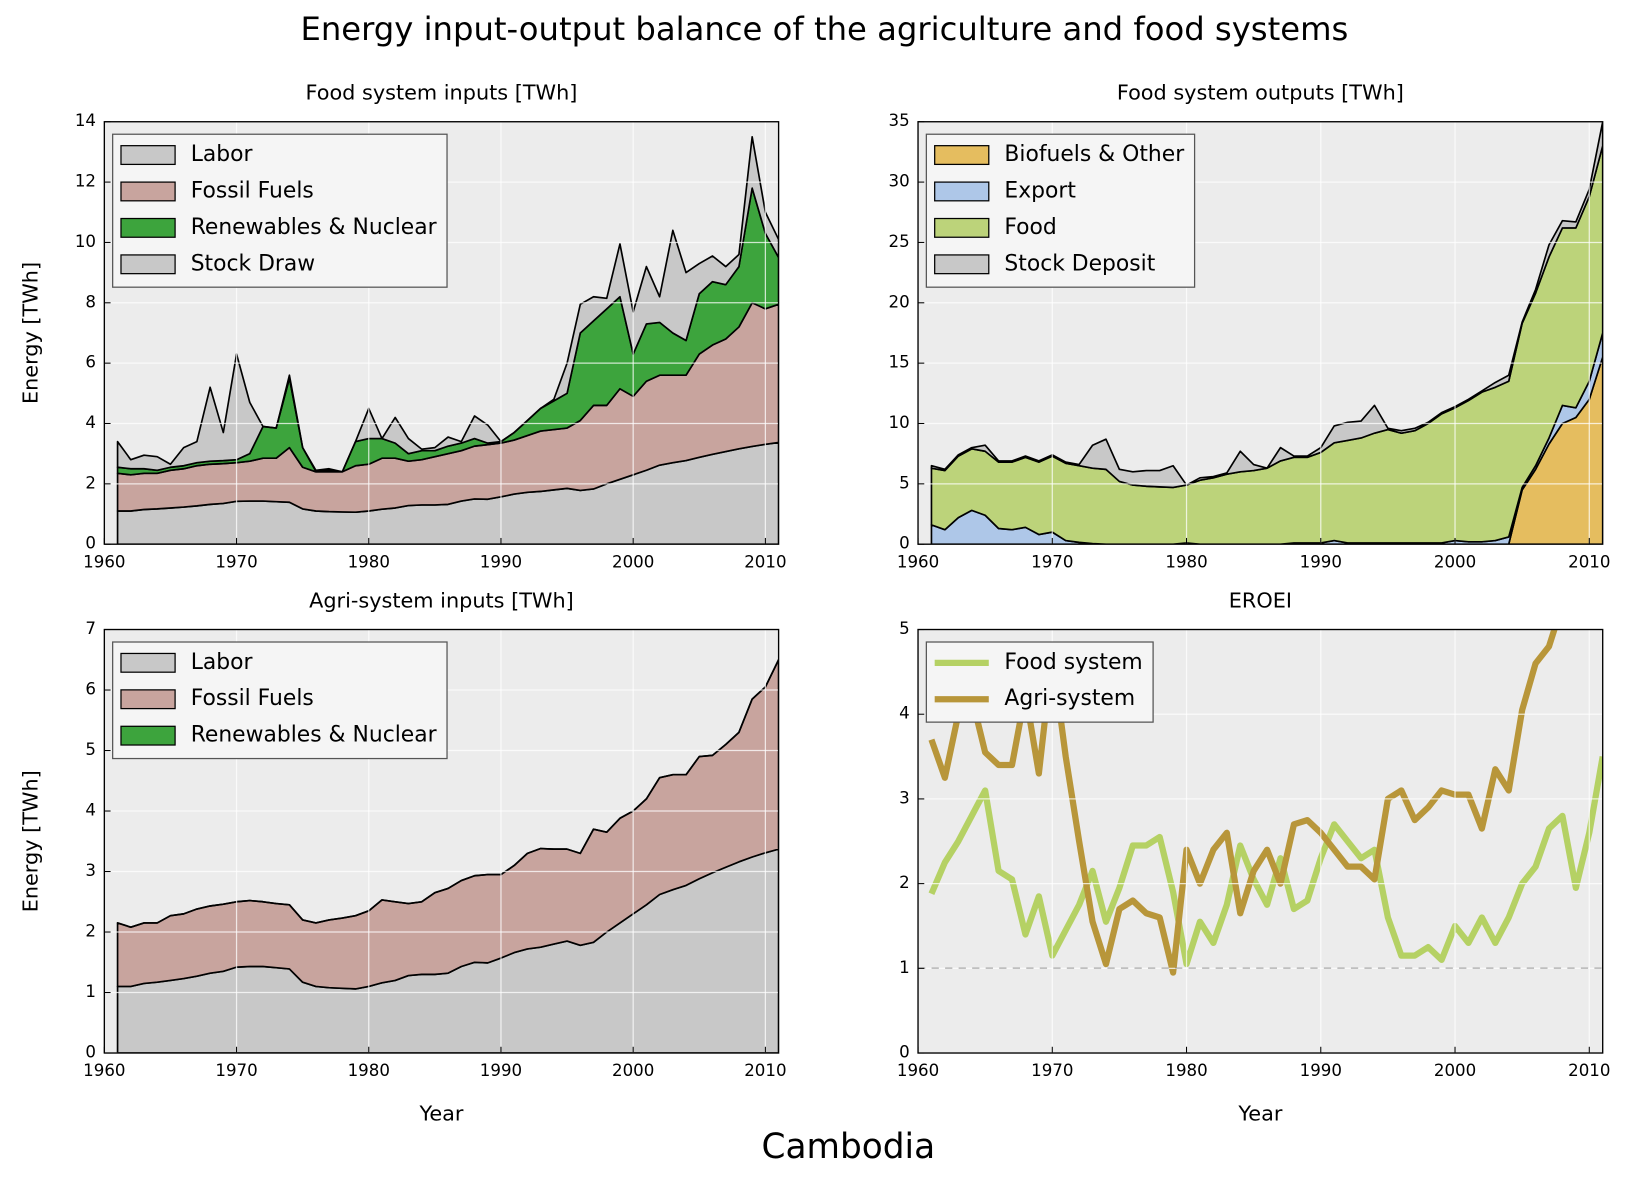  Describe the element at coordinates (1040, 190) in the screenshot. I see `legend-label: Export` at that location.